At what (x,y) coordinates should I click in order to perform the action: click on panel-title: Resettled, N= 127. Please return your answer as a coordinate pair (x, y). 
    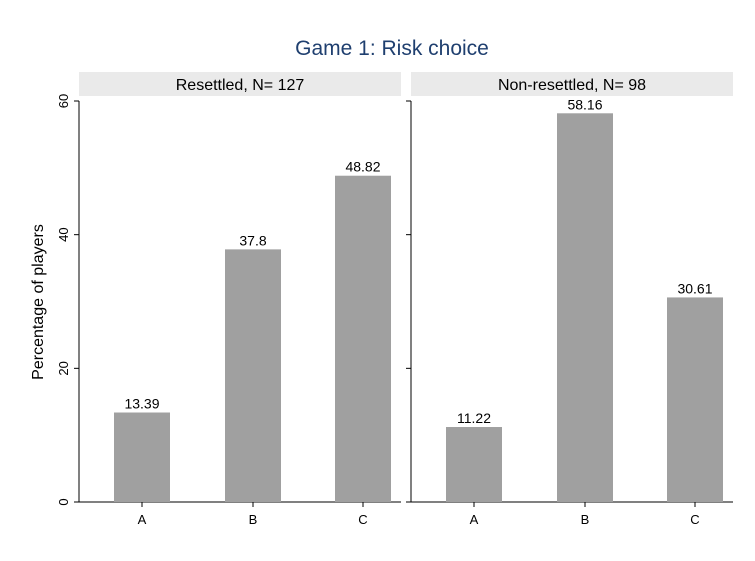
    Looking at the image, I should click on (240, 85).